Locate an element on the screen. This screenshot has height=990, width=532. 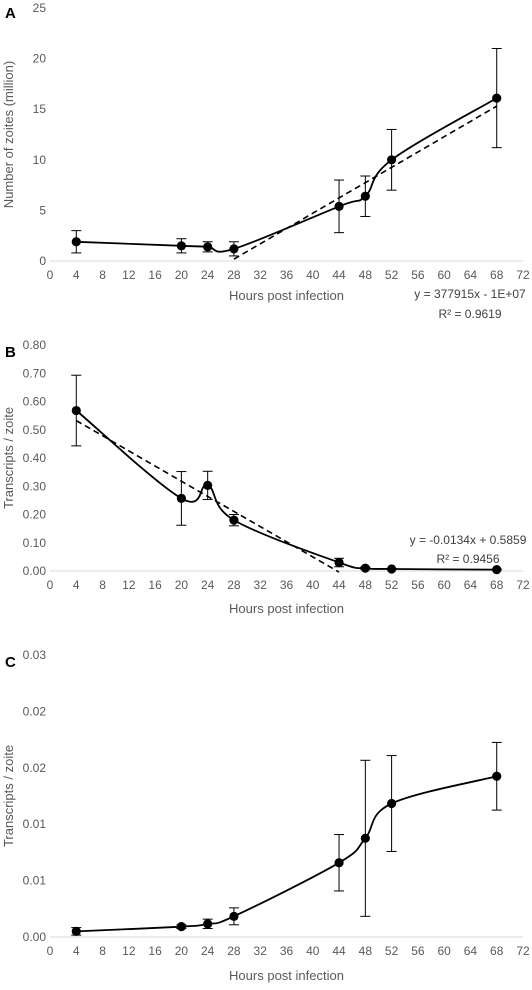
panel-label: C is located at coordinates (10, 662).